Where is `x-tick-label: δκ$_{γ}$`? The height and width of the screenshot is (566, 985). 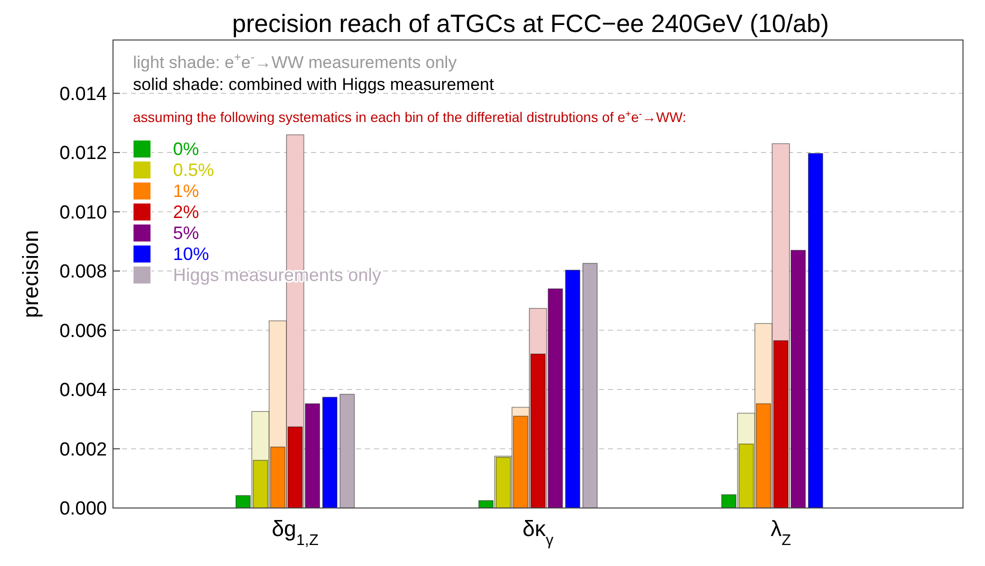 x-tick-label: δκ$_{γ}$ is located at coordinates (538, 532).